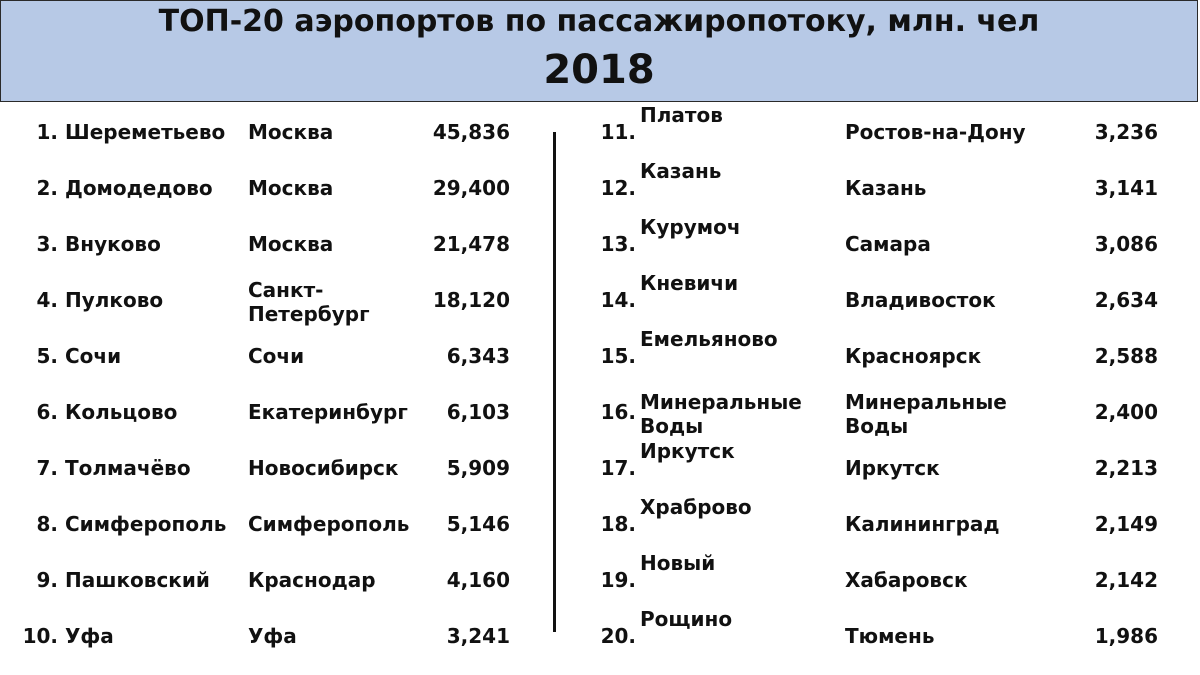 The height and width of the screenshot is (675, 1200). Describe the element at coordinates (47, 244) in the screenshot. I see `rank-label: 3.` at that location.